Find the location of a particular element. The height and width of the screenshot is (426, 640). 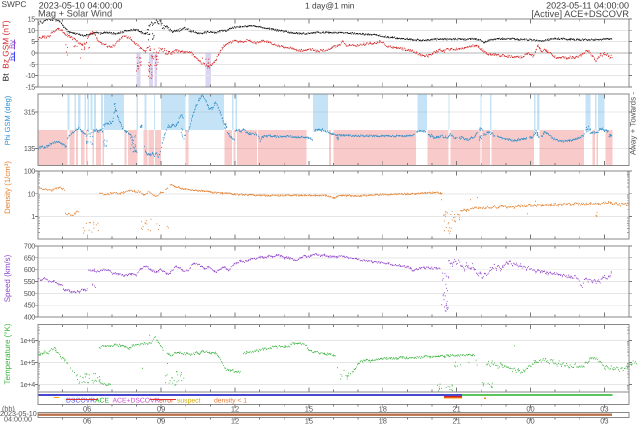

svg-text: DSCOVR is located at coordinates (80, 401).